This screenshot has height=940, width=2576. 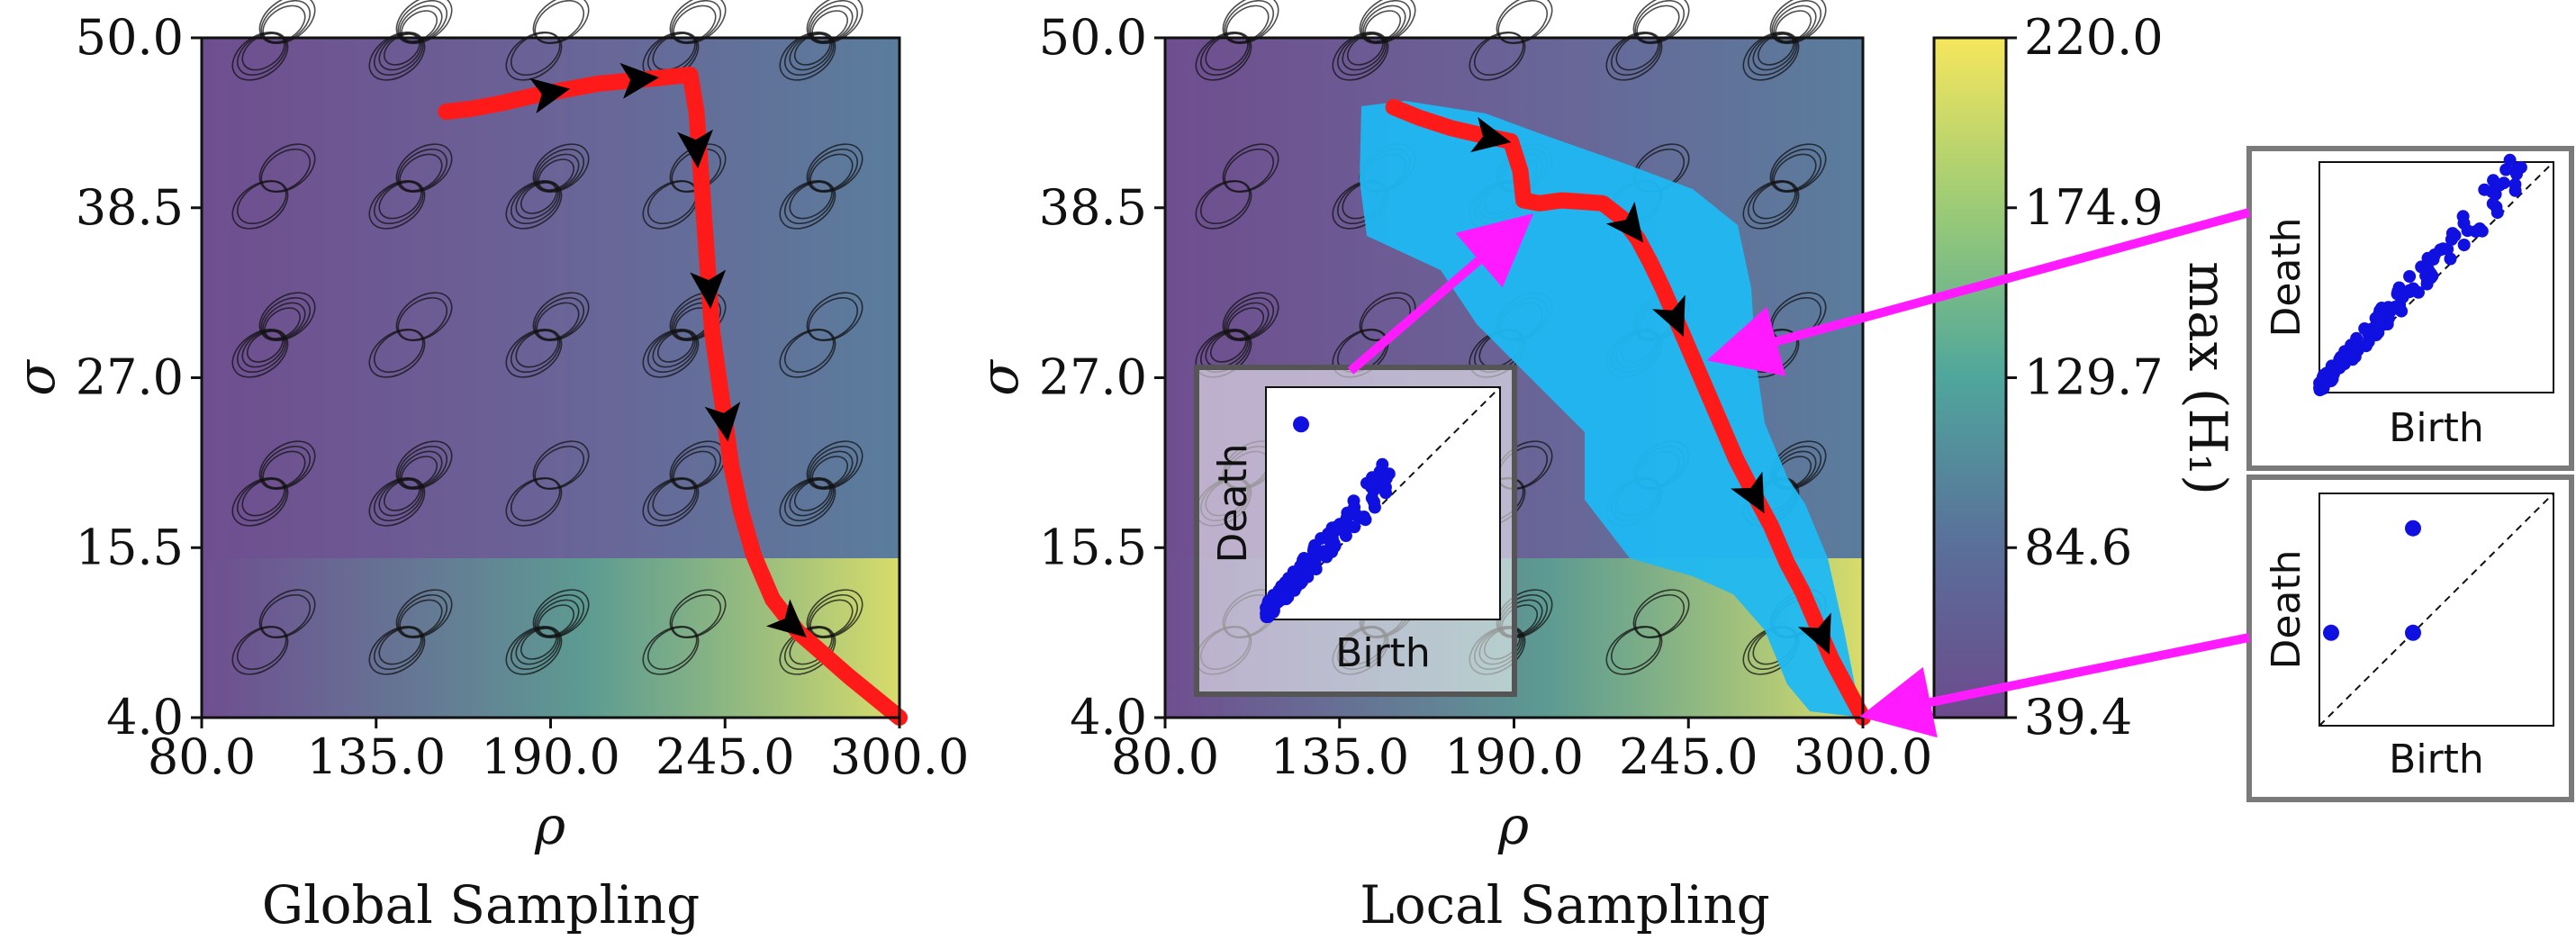 What do you see at coordinates (1339, 756) in the screenshot?
I see `local-xtick-label: 135.0` at bounding box center [1339, 756].